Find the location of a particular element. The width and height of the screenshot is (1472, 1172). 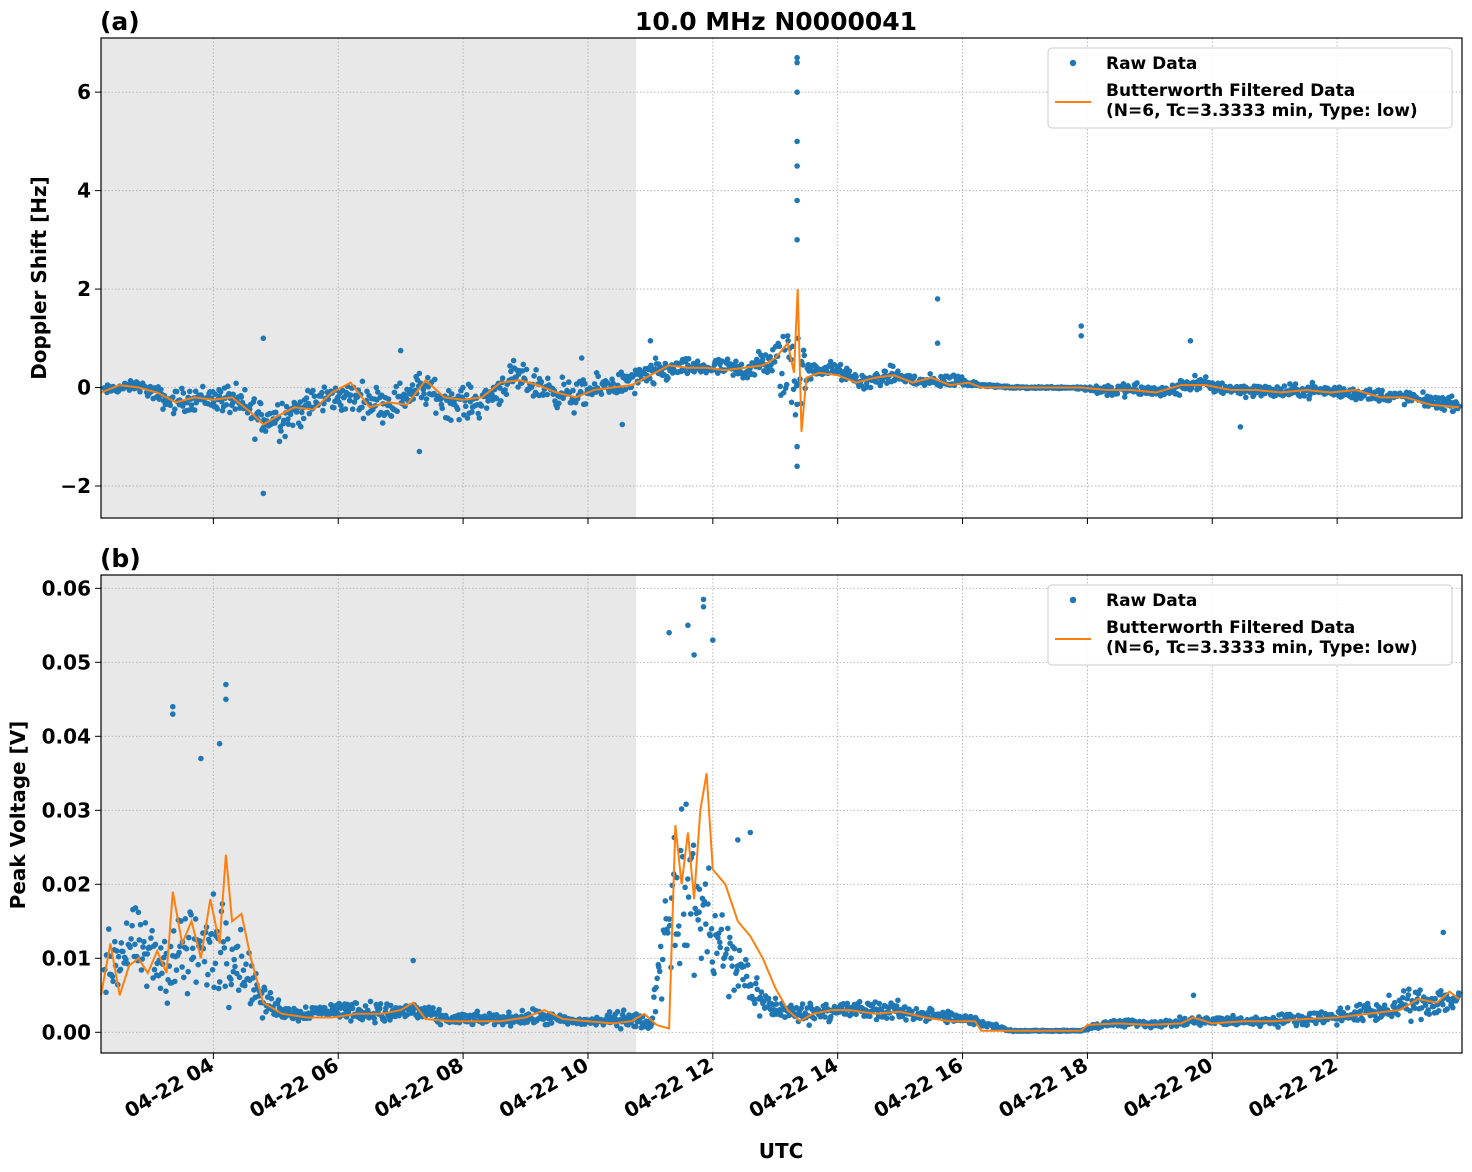

y-tick-label: 4 is located at coordinates (84, 191).